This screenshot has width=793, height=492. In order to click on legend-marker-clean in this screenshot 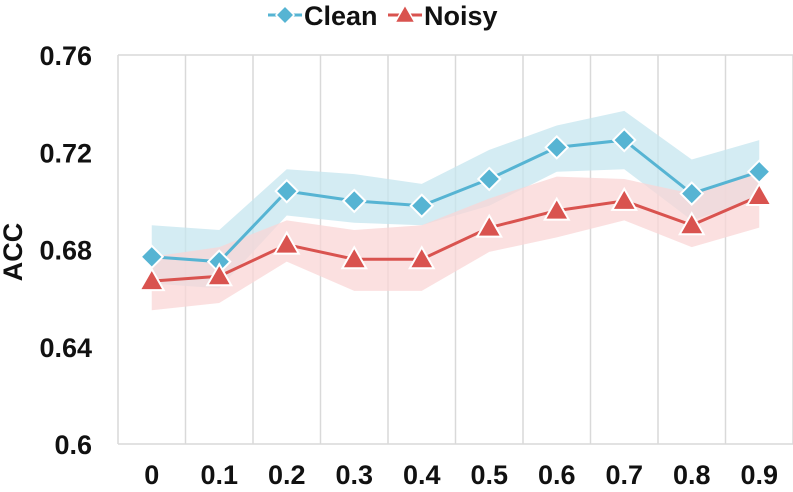, I will do `click(285, 15)`.